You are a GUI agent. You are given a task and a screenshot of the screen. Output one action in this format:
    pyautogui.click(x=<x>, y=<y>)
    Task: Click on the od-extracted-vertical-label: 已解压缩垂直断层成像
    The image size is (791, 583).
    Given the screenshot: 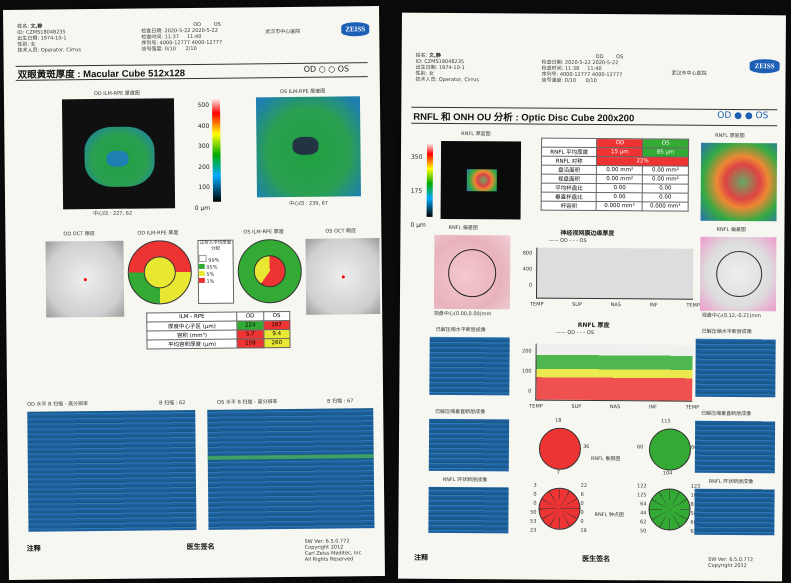 What is the action you would take?
    pyautogui.click(x=460, y=412)
    